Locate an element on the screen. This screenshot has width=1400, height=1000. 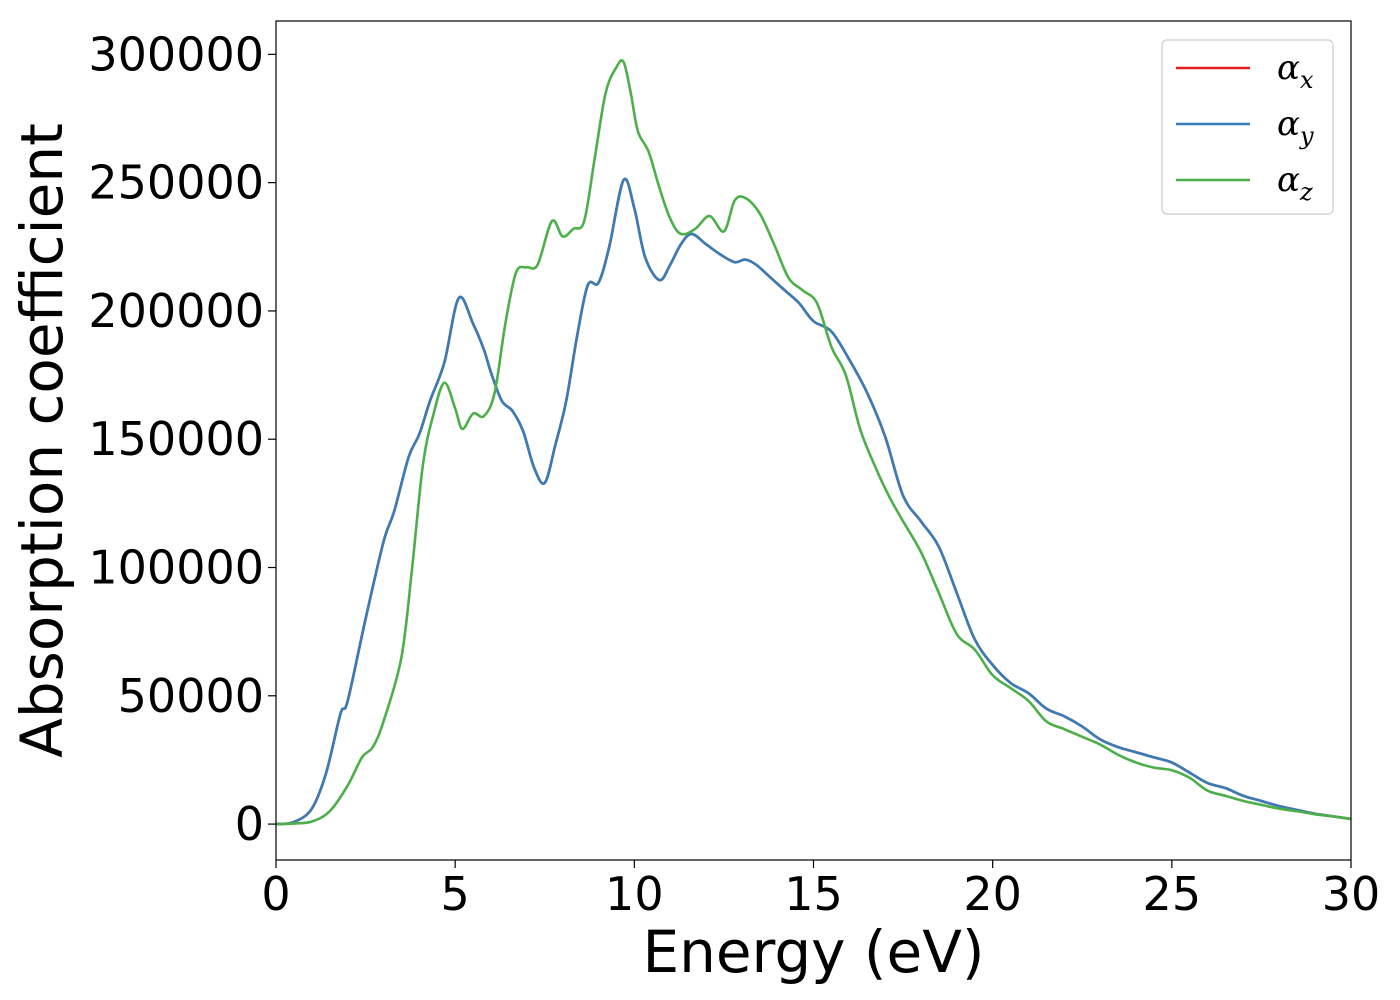
legend-label-subscript: y is located at coordinates (1306, 136).